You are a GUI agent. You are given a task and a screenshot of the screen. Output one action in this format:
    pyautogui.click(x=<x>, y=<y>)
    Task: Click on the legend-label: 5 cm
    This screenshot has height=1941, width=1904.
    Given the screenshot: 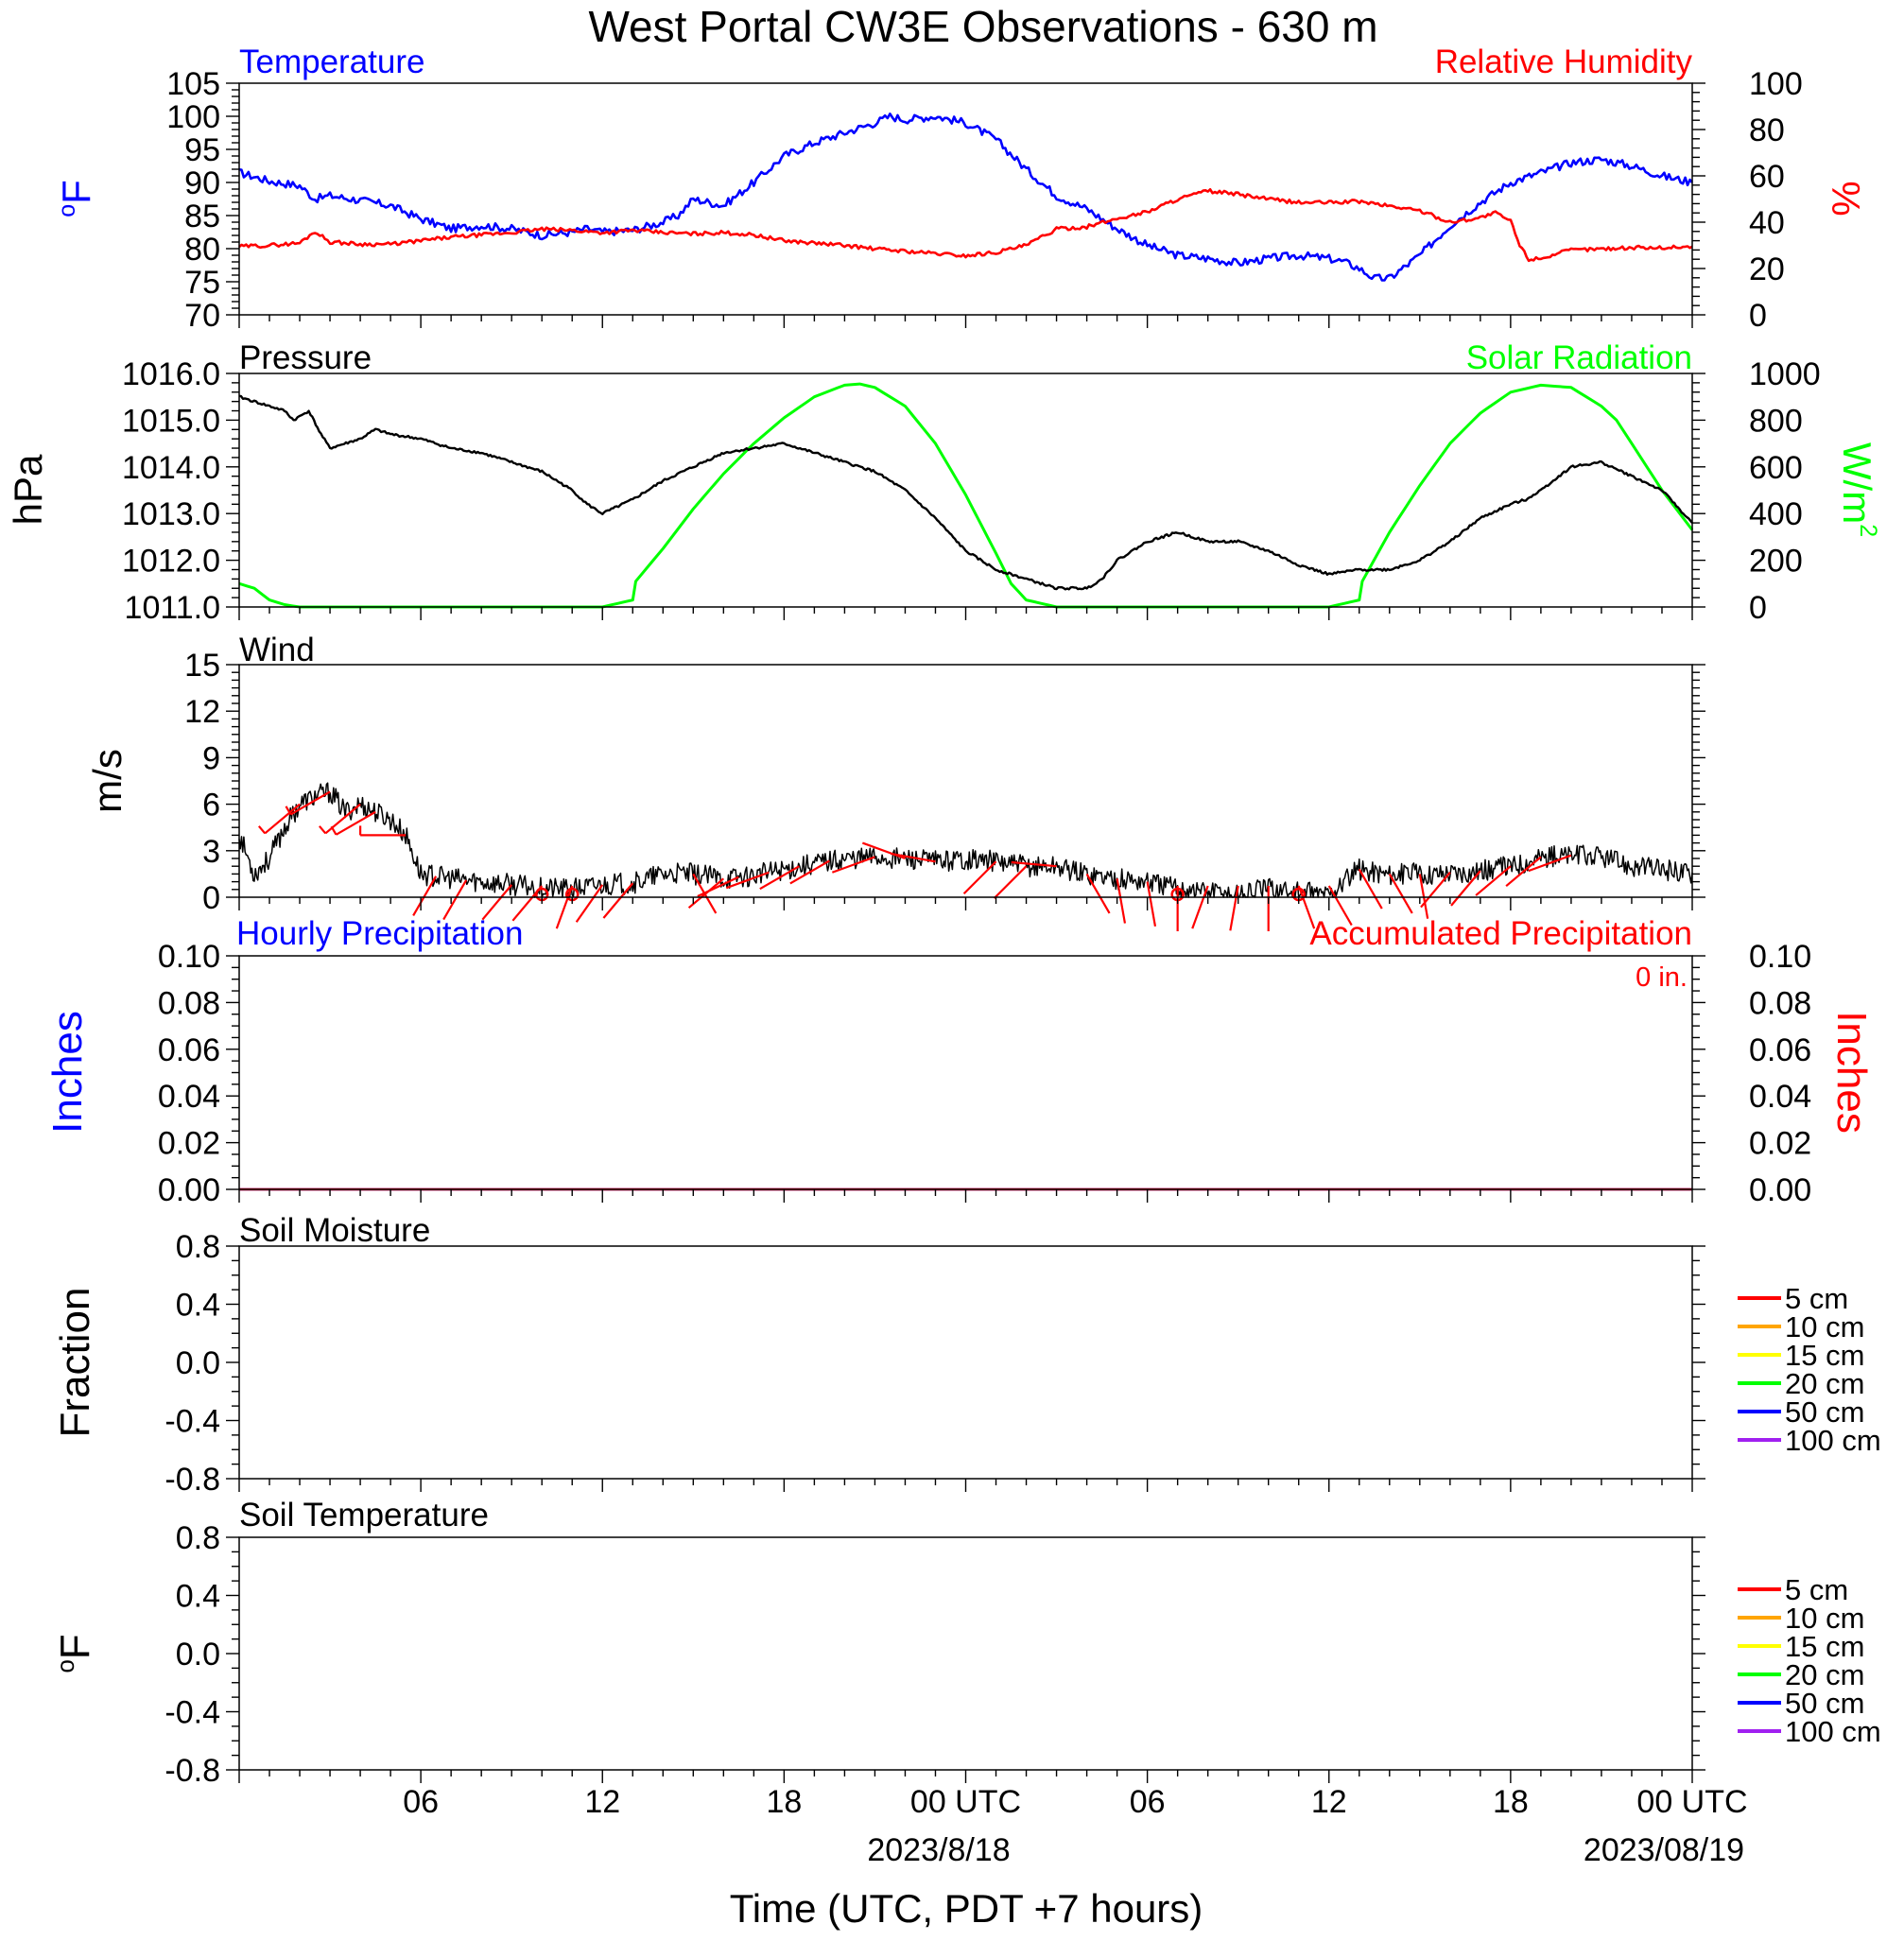 What is the action you would take?
    pyautogui.click(x=1817, y=1590)
    